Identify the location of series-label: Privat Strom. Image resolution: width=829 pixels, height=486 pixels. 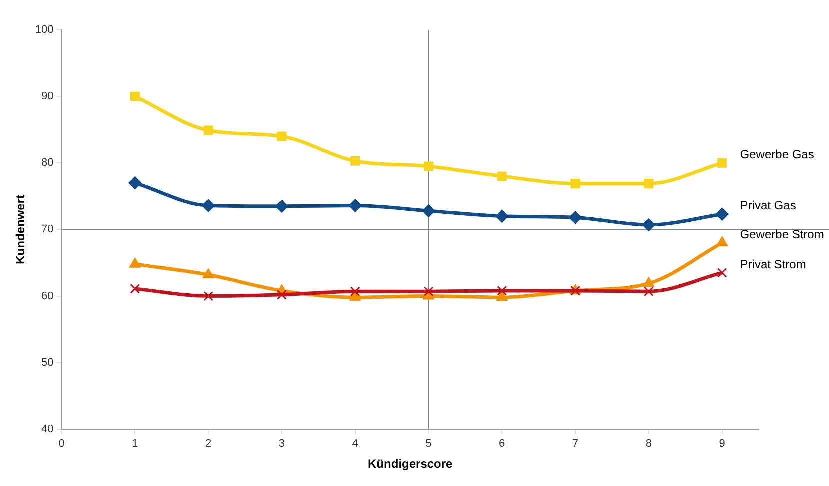
(773, 264).